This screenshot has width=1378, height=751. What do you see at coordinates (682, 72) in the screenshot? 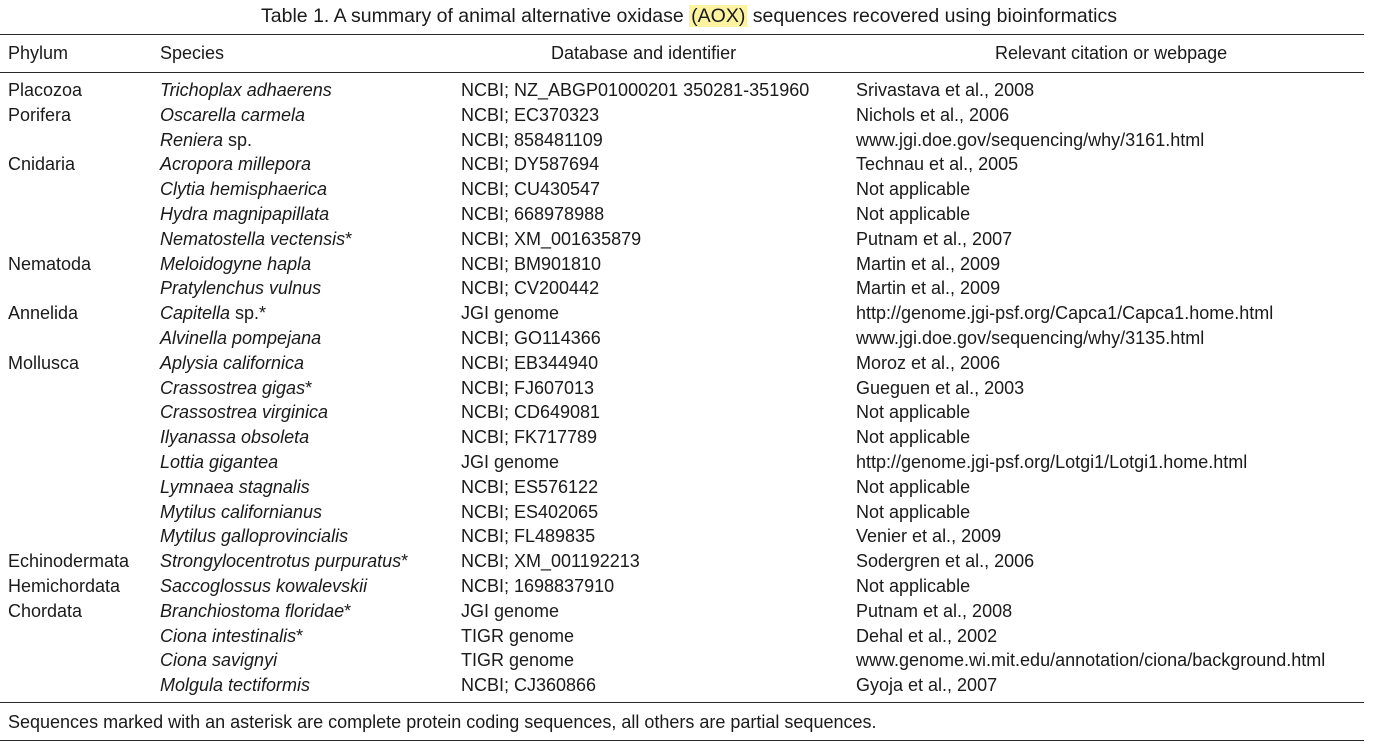
I see `header-rule` at bounding box center [682, 72].